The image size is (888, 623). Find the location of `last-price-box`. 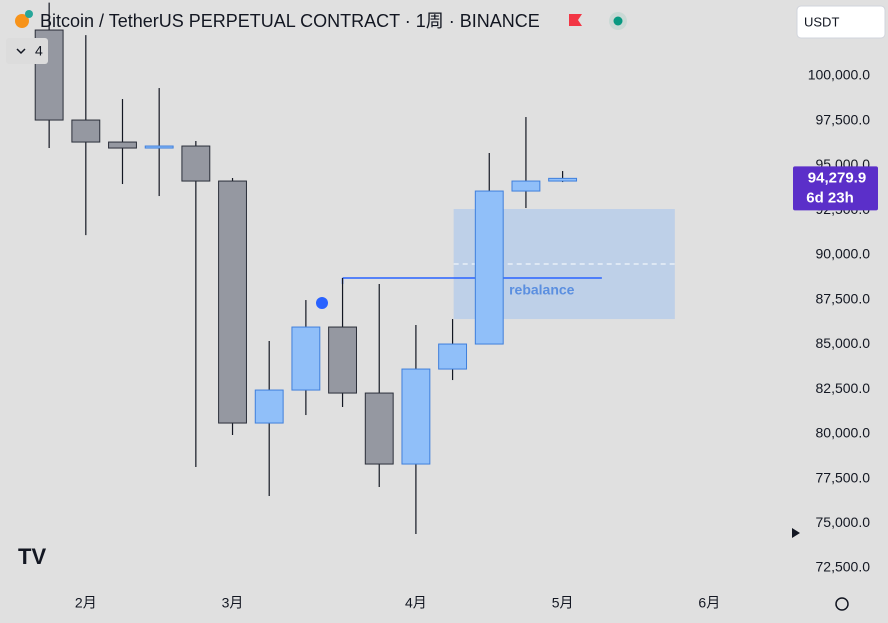

last-price-box is located at coordinates (835, 188).